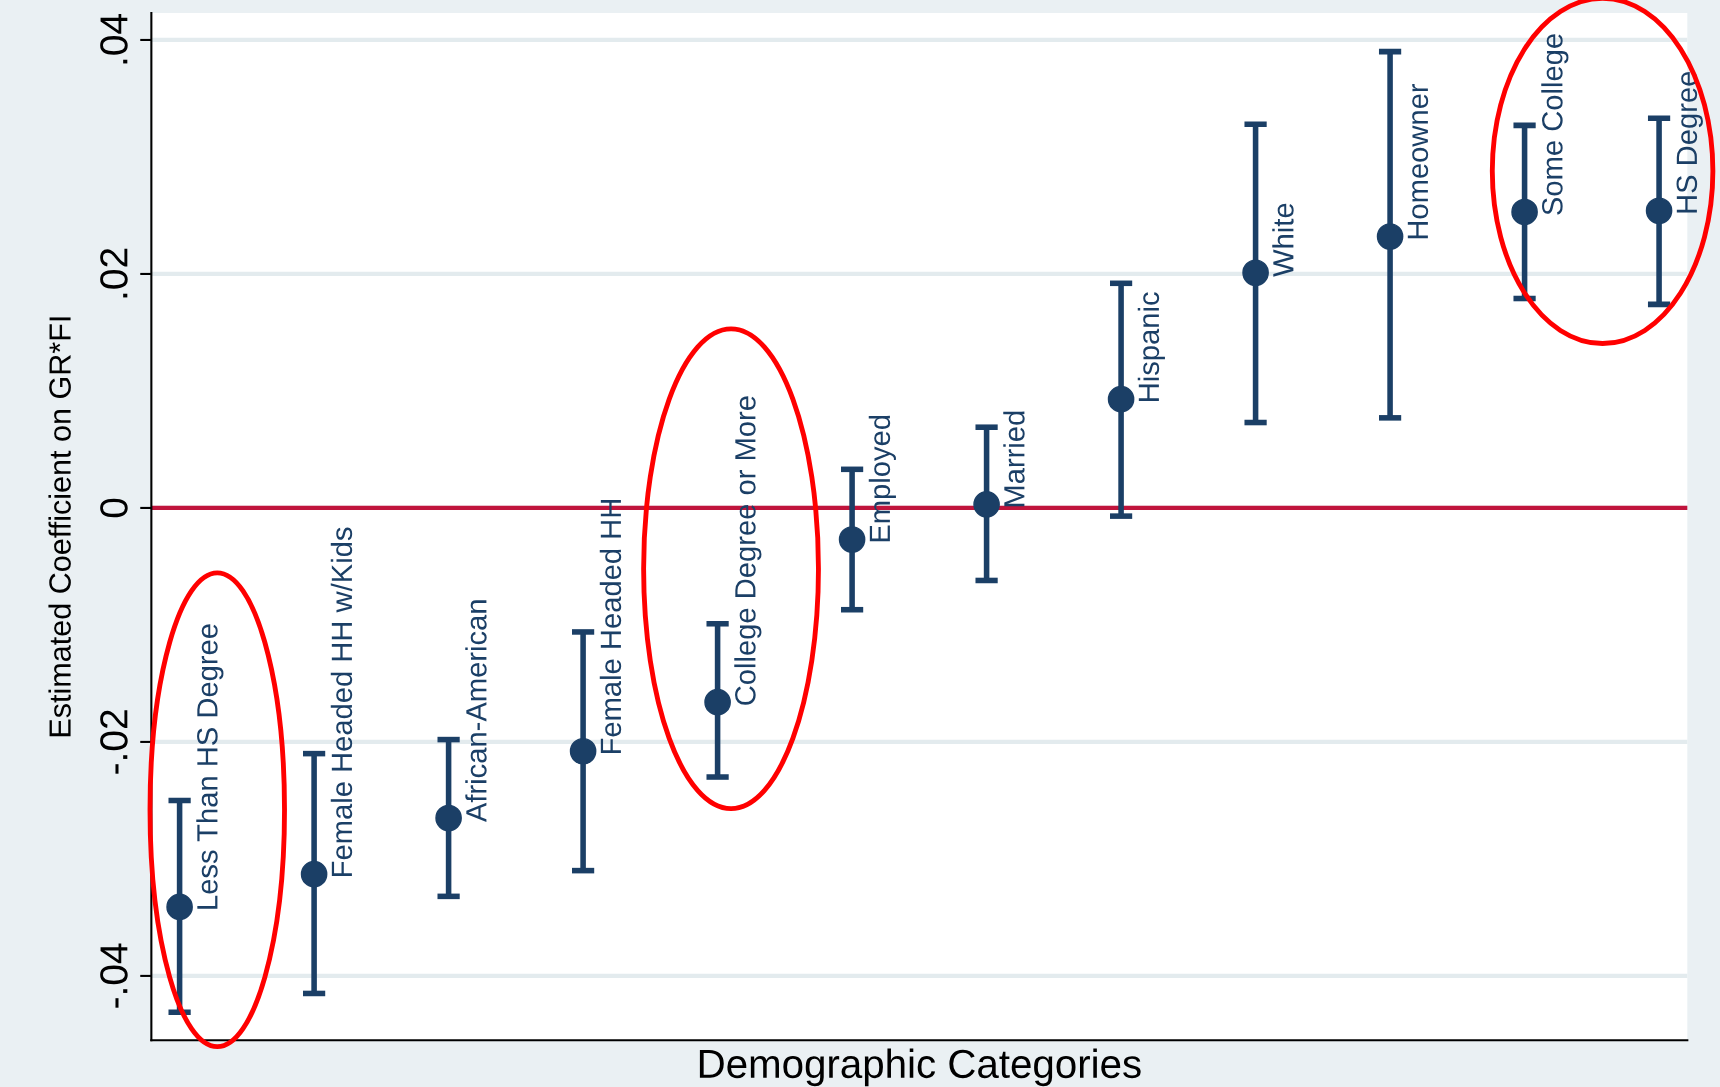 This screenshot has height=1087, width=1720. What do you see at coordinates (114, 39) in the screenshot?
I see `y-tick-label: .04` at bounding box center [114, 39].